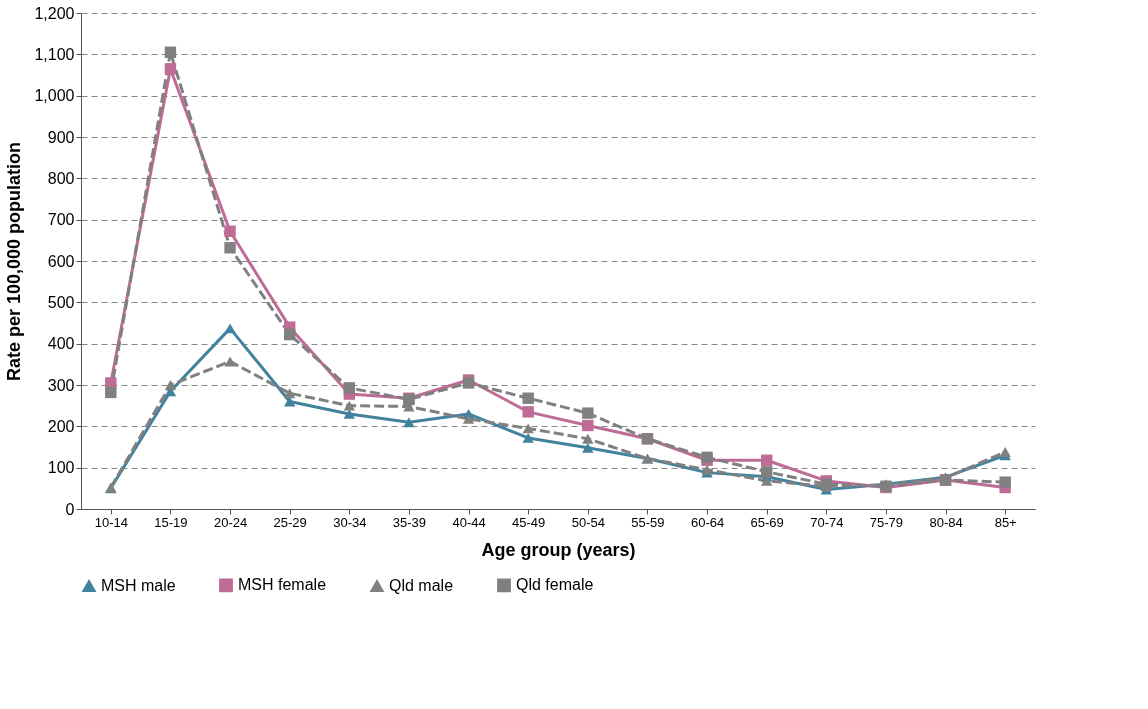  I want to click on y-axis-title: Rate per 100,000 population, so click(14, 261).